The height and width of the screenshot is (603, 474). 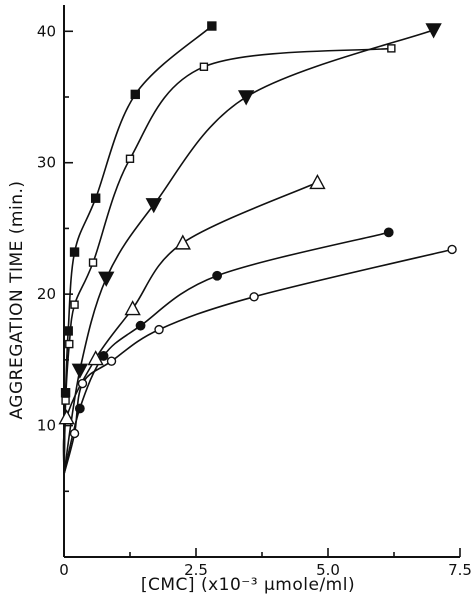 I want to click on y-tick-label: 20, so click(x=46, y=294).